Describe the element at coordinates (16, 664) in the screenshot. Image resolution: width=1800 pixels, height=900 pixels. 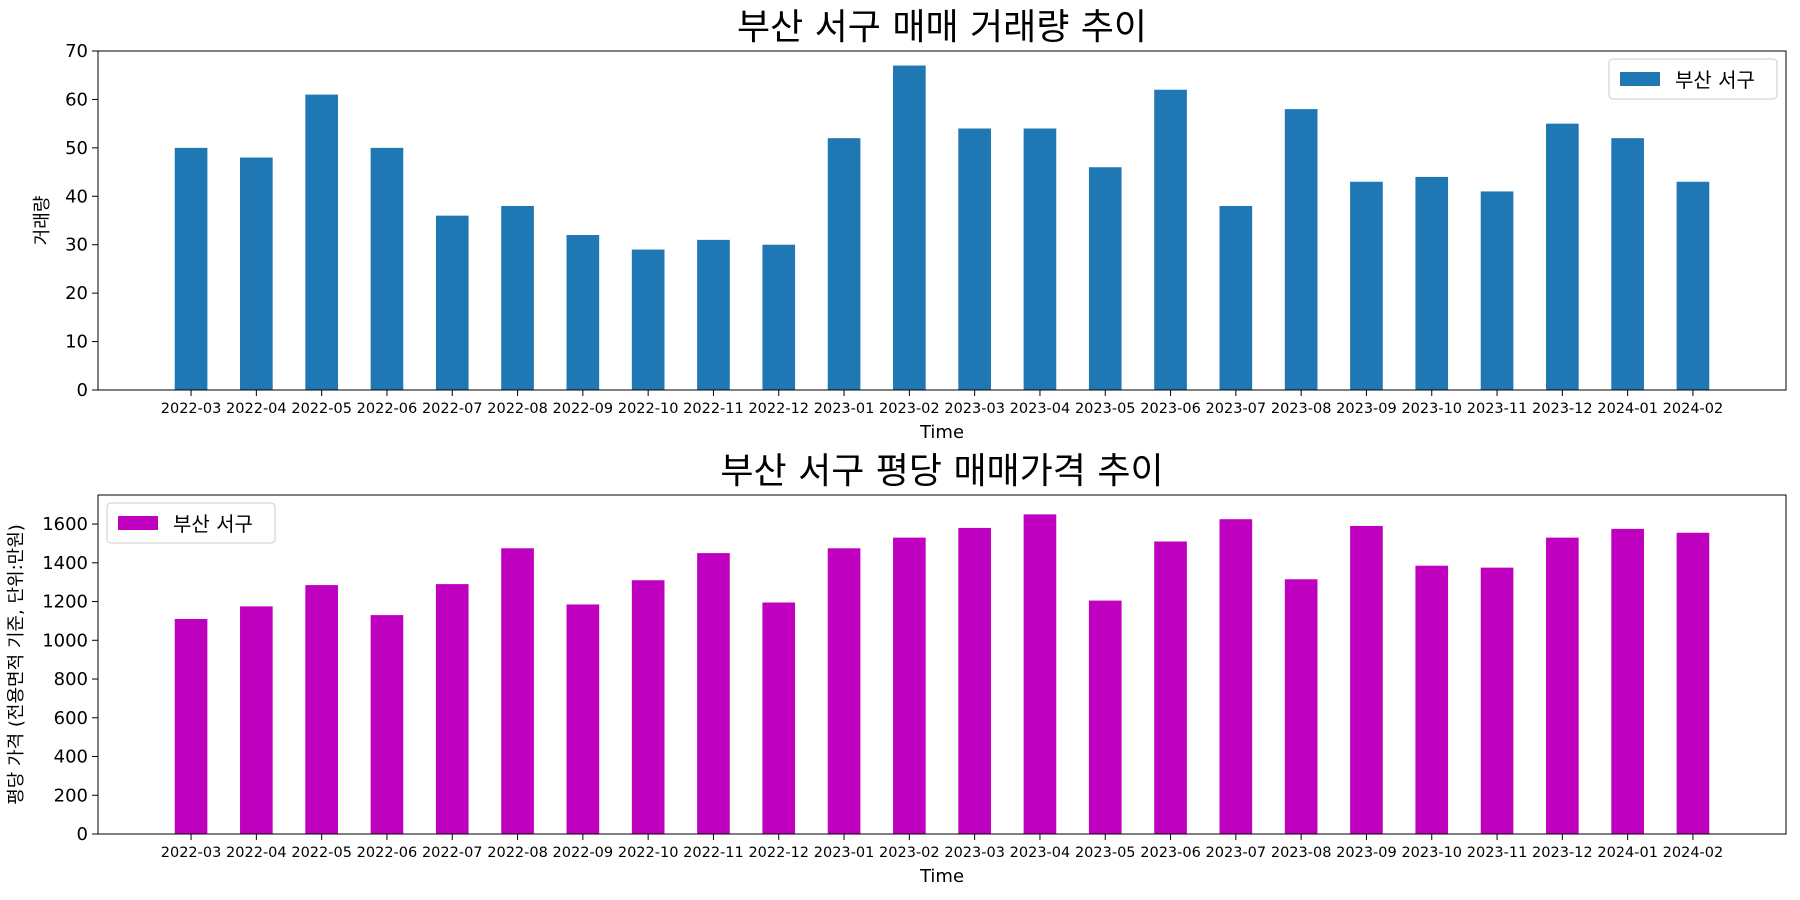
I see `y-axis-label: 평당 가격 (전용면적 기준, 단위:만원)` at that location.